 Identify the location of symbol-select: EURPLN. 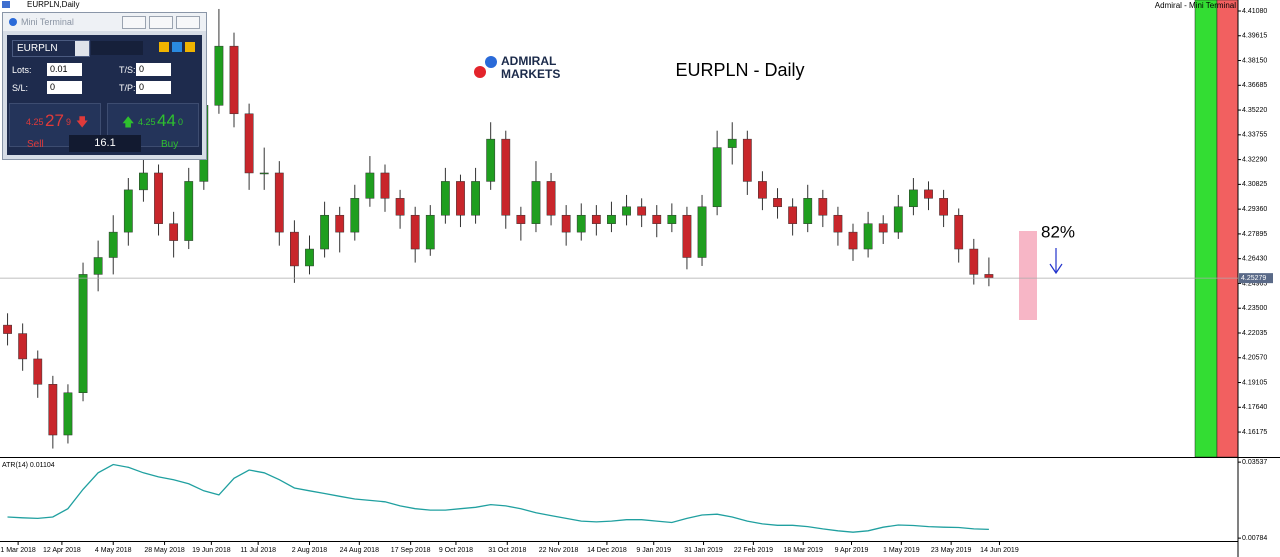
(51, 48).